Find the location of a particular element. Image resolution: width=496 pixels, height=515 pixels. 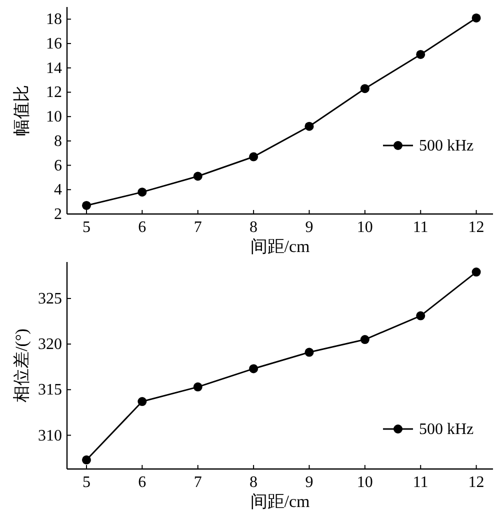

y-axis-title: 相位差/(°) is located at coordinates (21, 365).